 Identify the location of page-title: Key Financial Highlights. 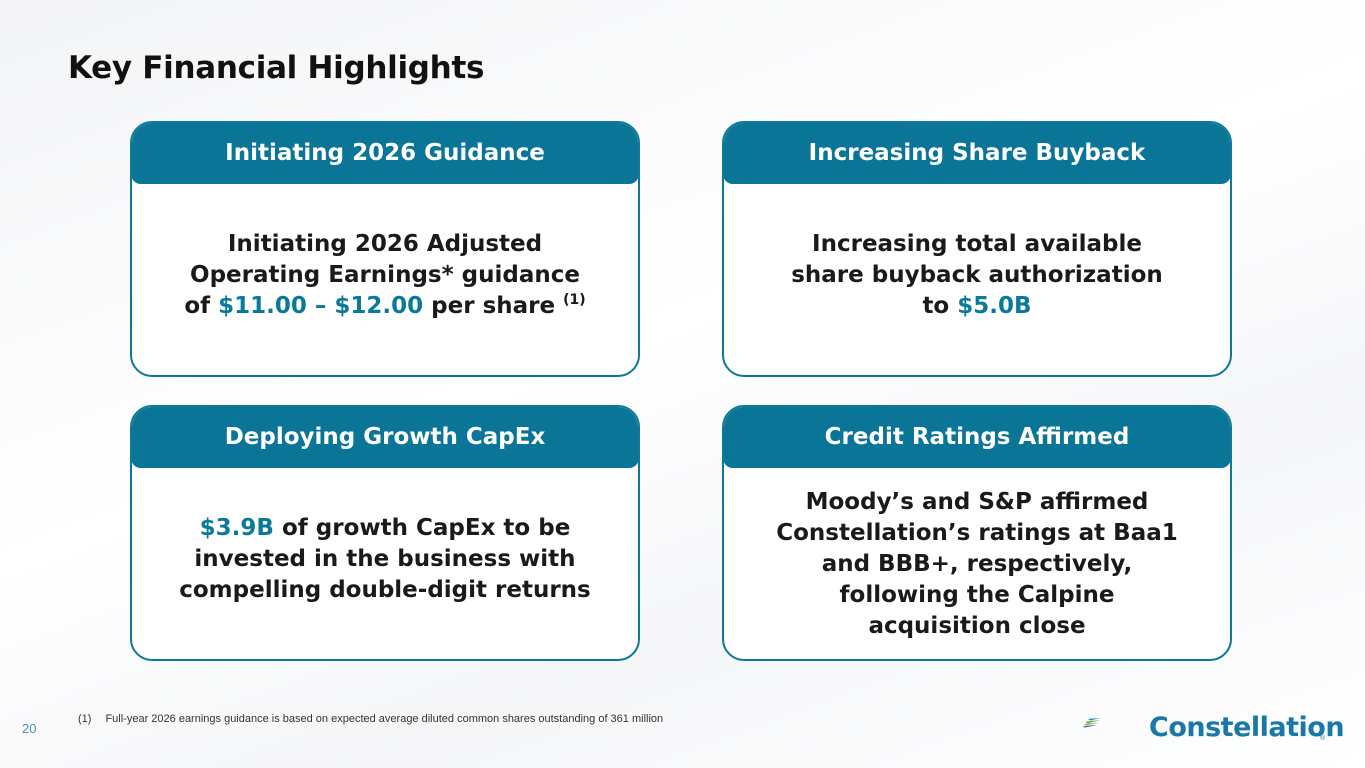
(276, 68).